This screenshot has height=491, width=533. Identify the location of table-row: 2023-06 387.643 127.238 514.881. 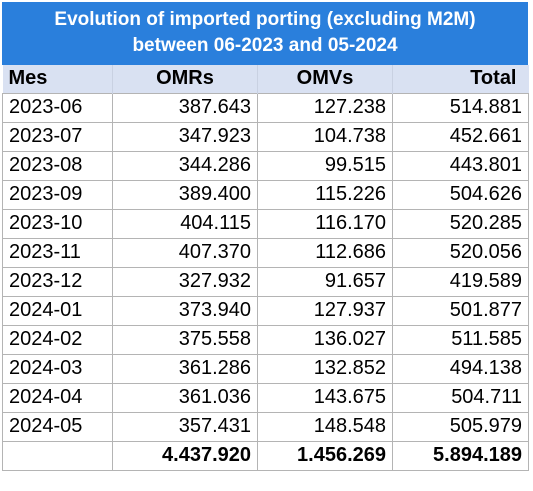
(265, 107).